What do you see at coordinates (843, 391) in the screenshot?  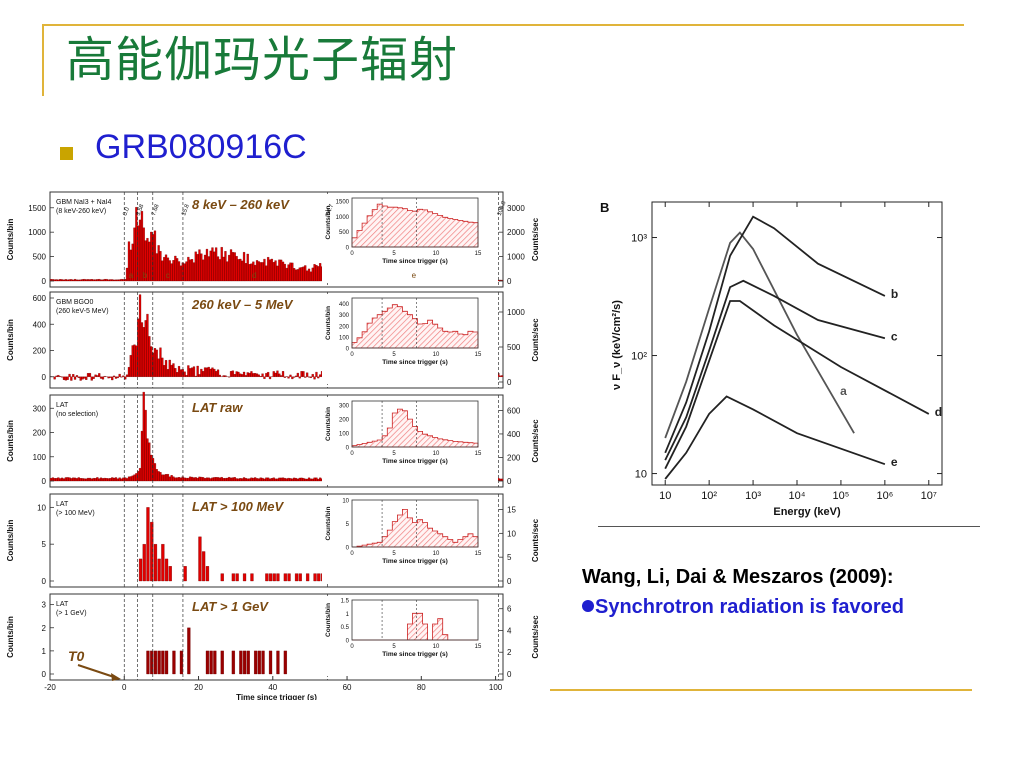 I see `spectrum-curve-label: a` at bounding box center [843, 391].